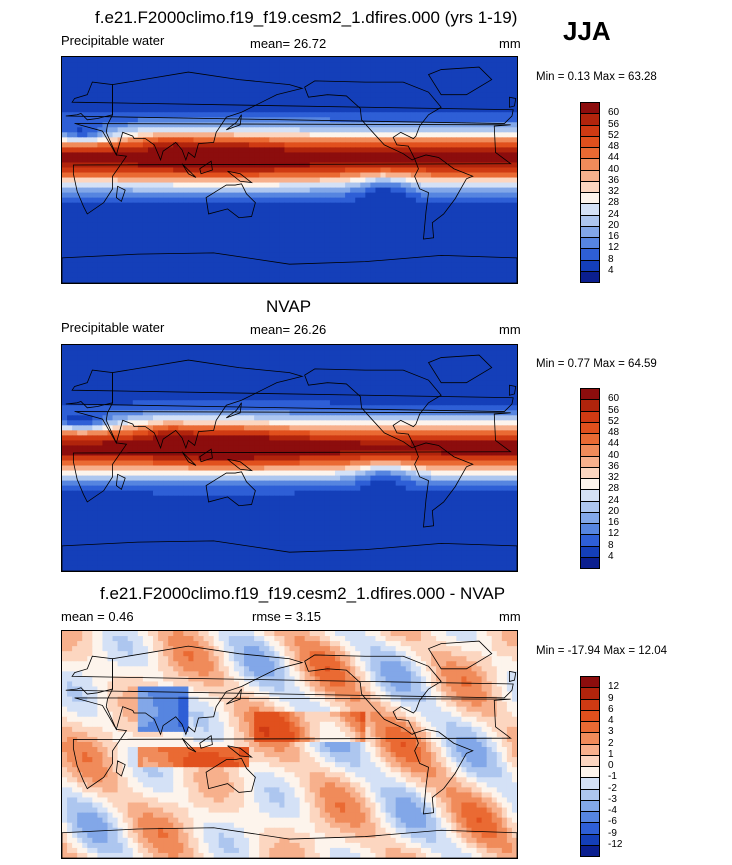  Describe the element at coordinates (596, 77) in the screenshot. I see `panel1-minmax: Min = 0.13 Max = 63.28` at that location.